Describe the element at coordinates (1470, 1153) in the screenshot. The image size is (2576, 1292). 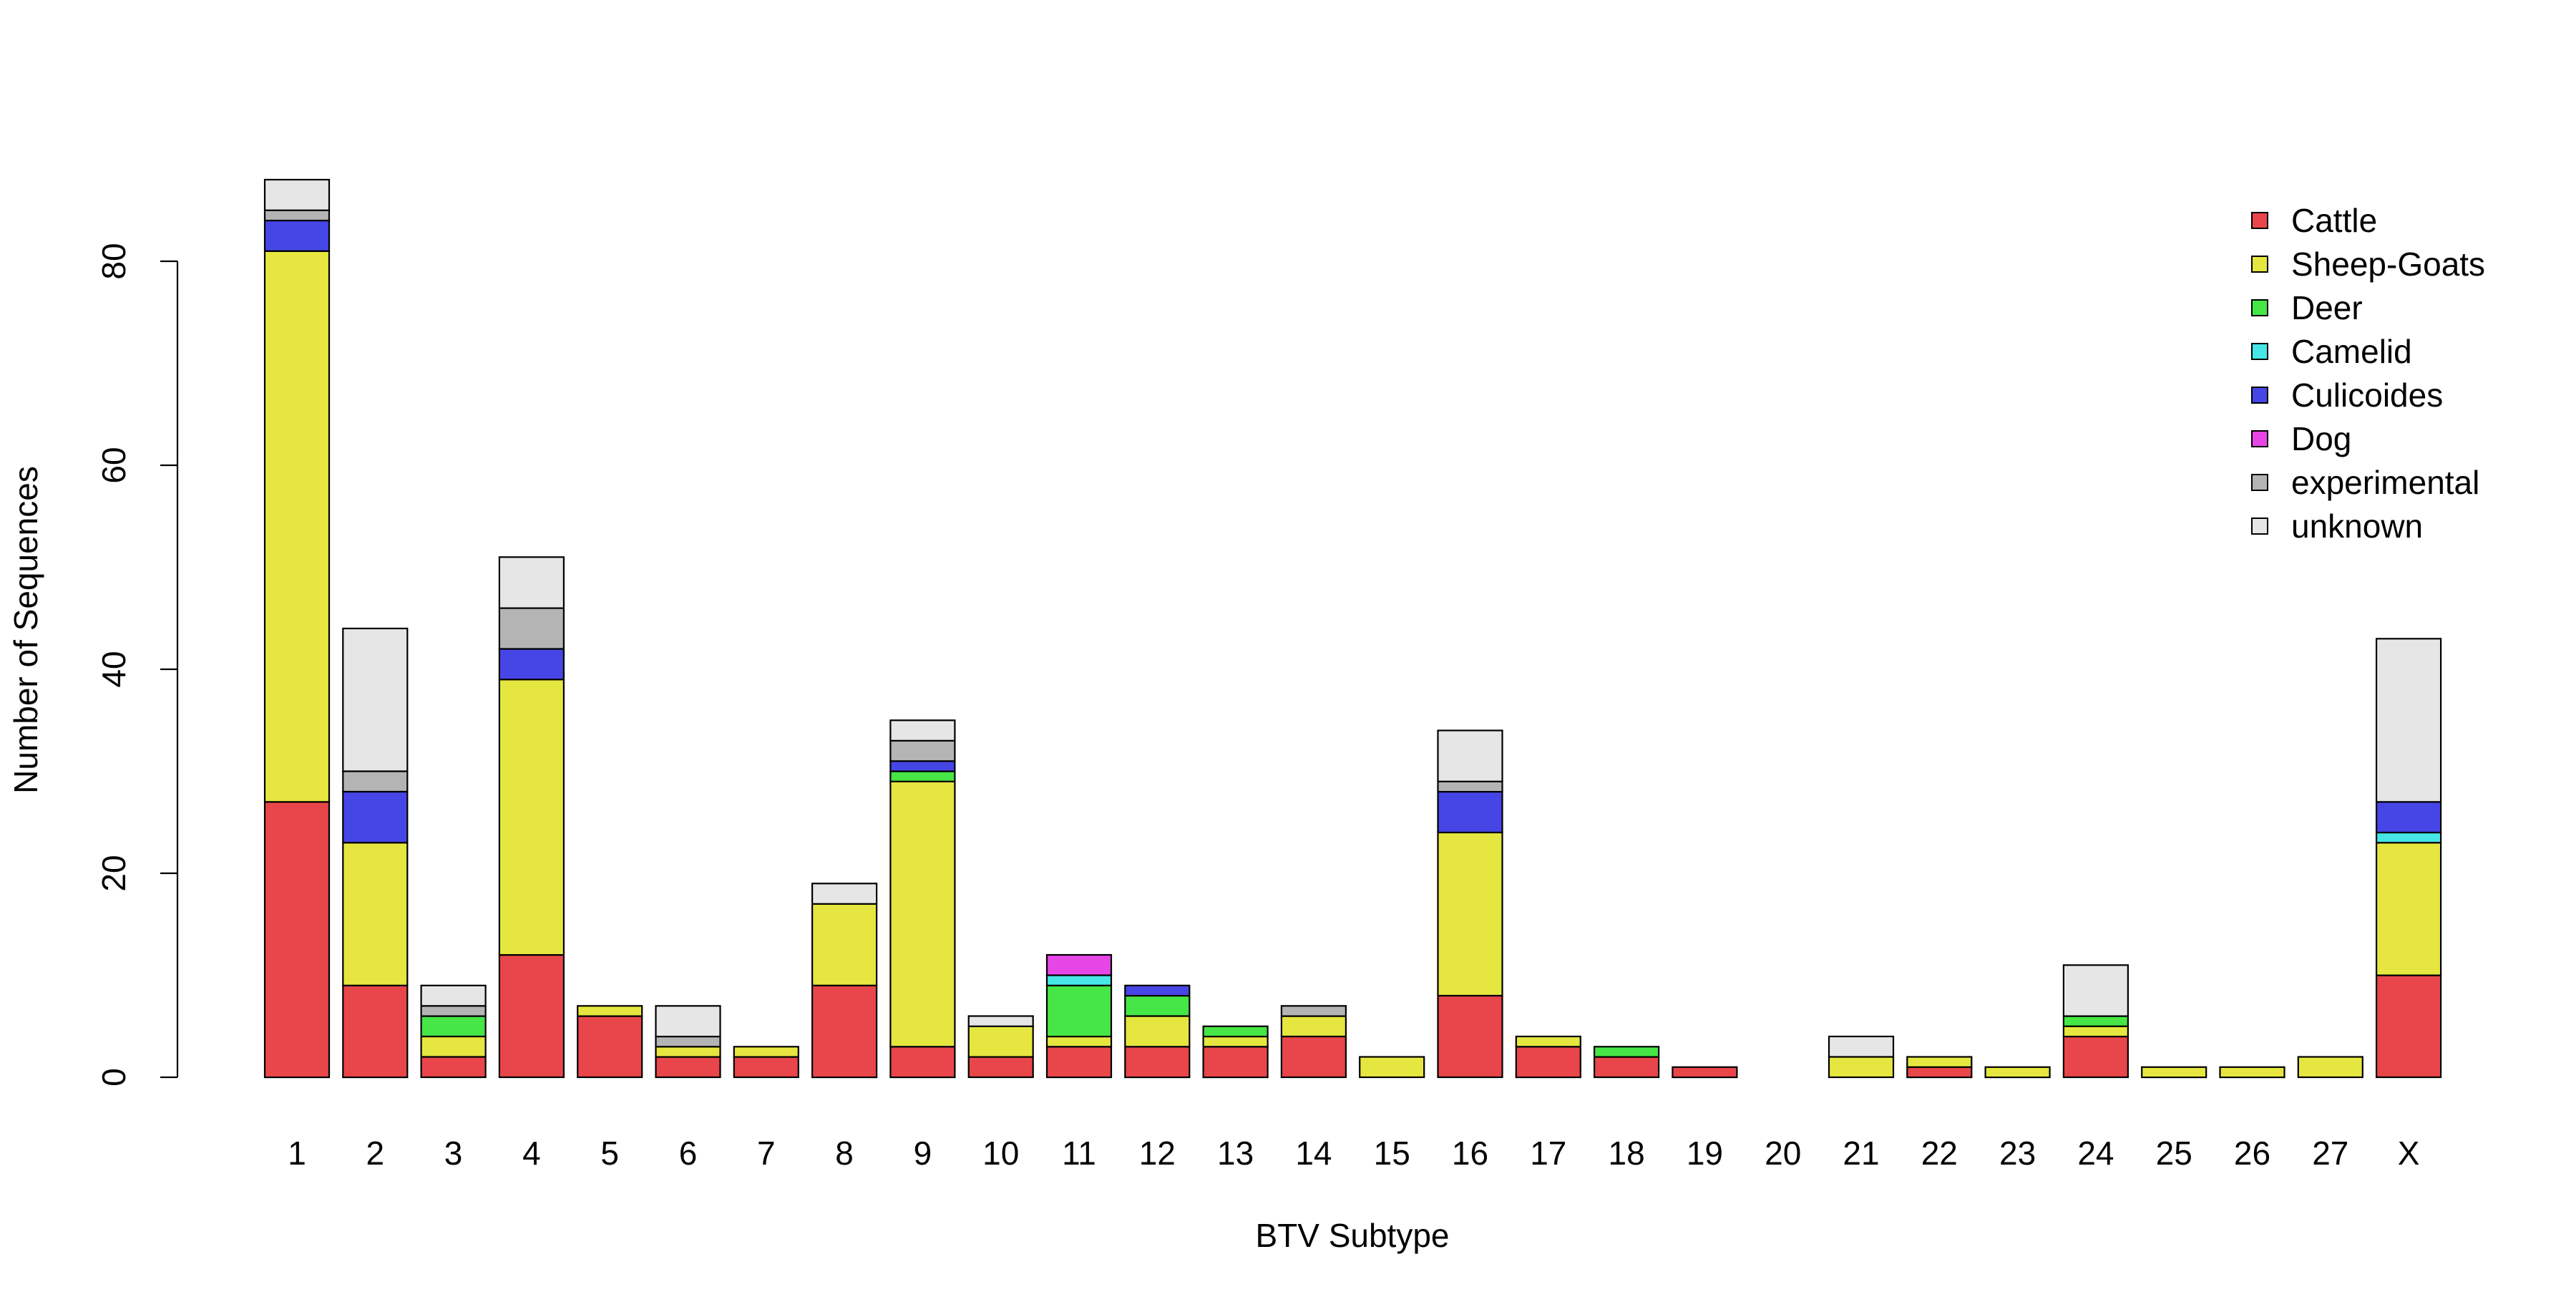
I see `x-tick-label-16: 16` at that location.